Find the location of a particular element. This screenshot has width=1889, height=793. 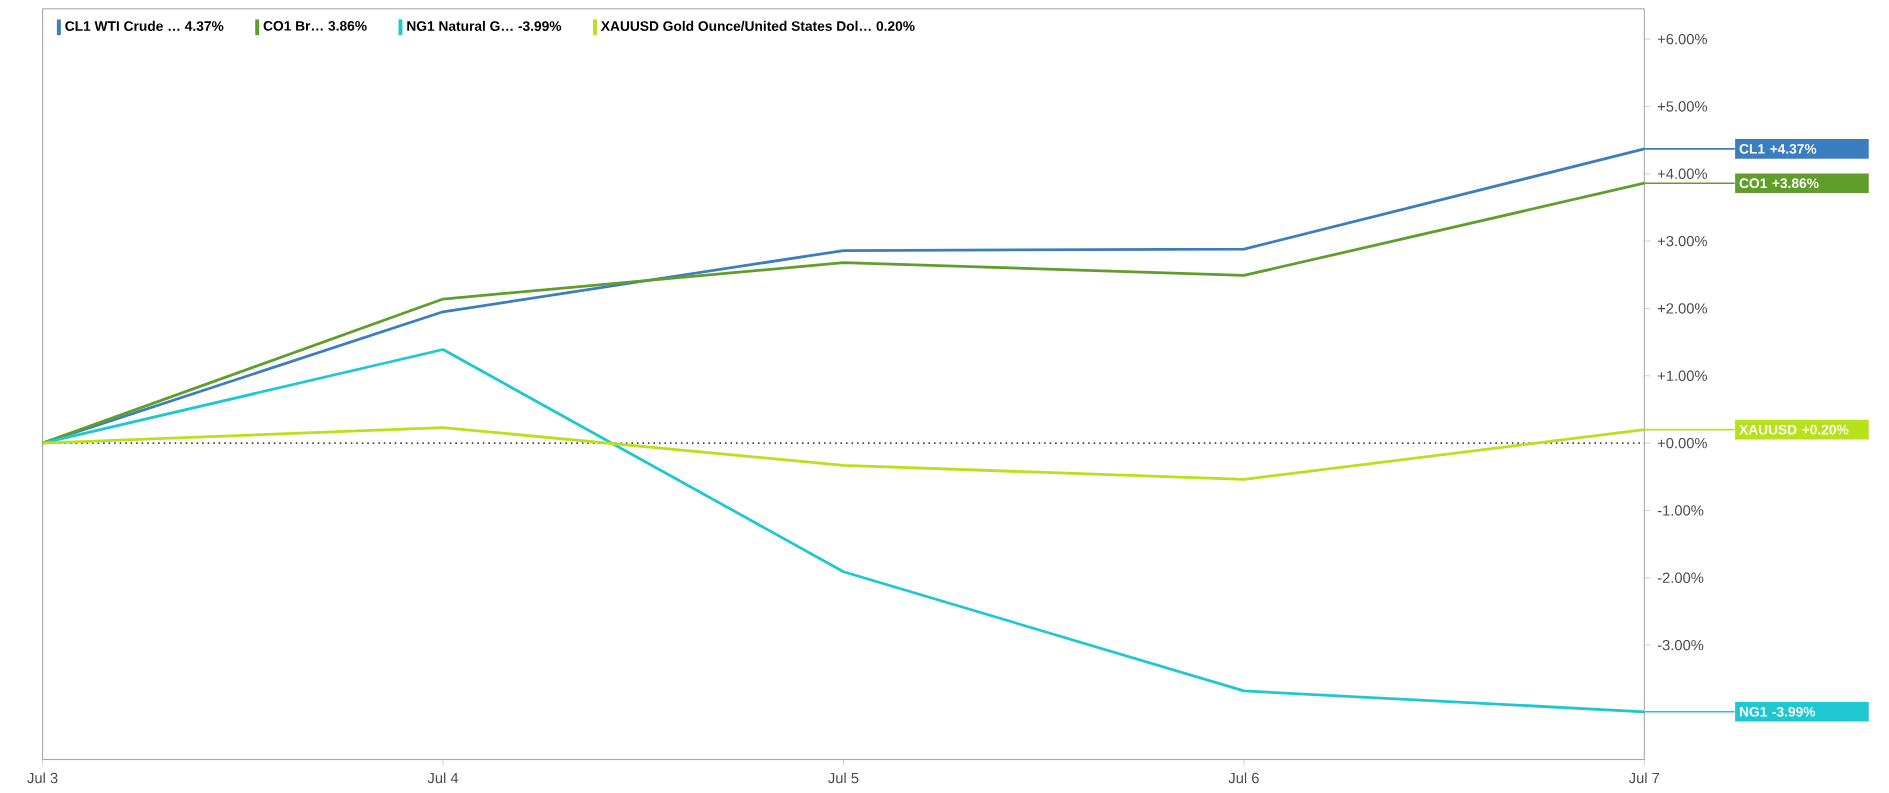

y-tick-label: +5.00% is located at coordinates (1682, 106).